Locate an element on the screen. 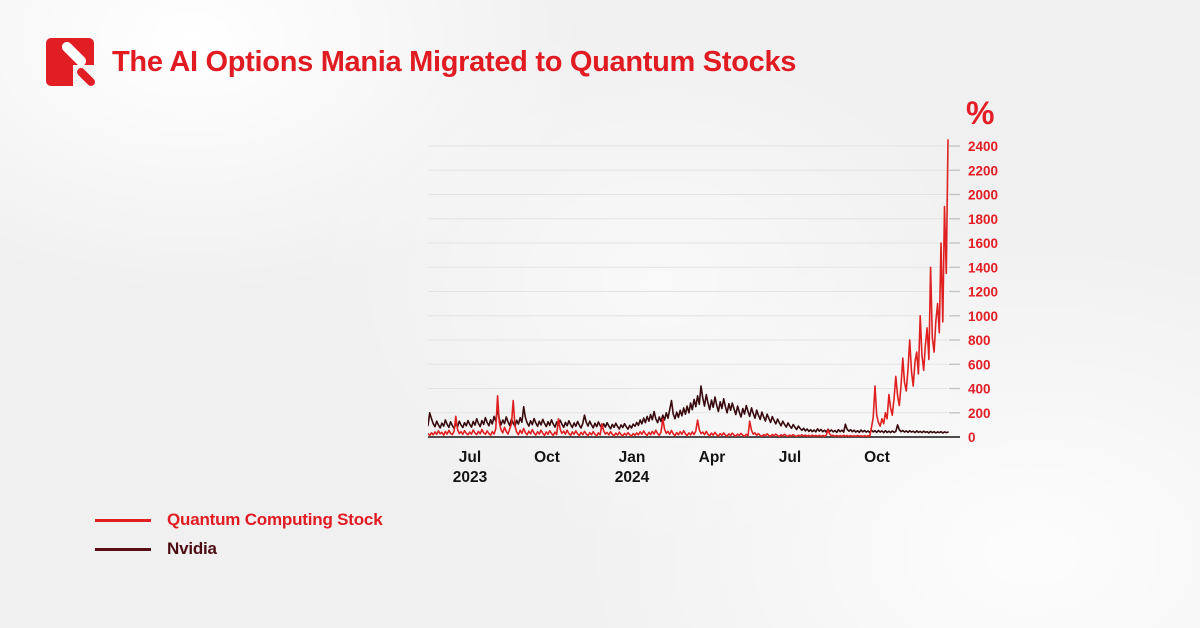 Image resolution: width=1200 pixels, height=628 pixels. x-axis-year-2023: 2023 is located at coordinates (470, 477).